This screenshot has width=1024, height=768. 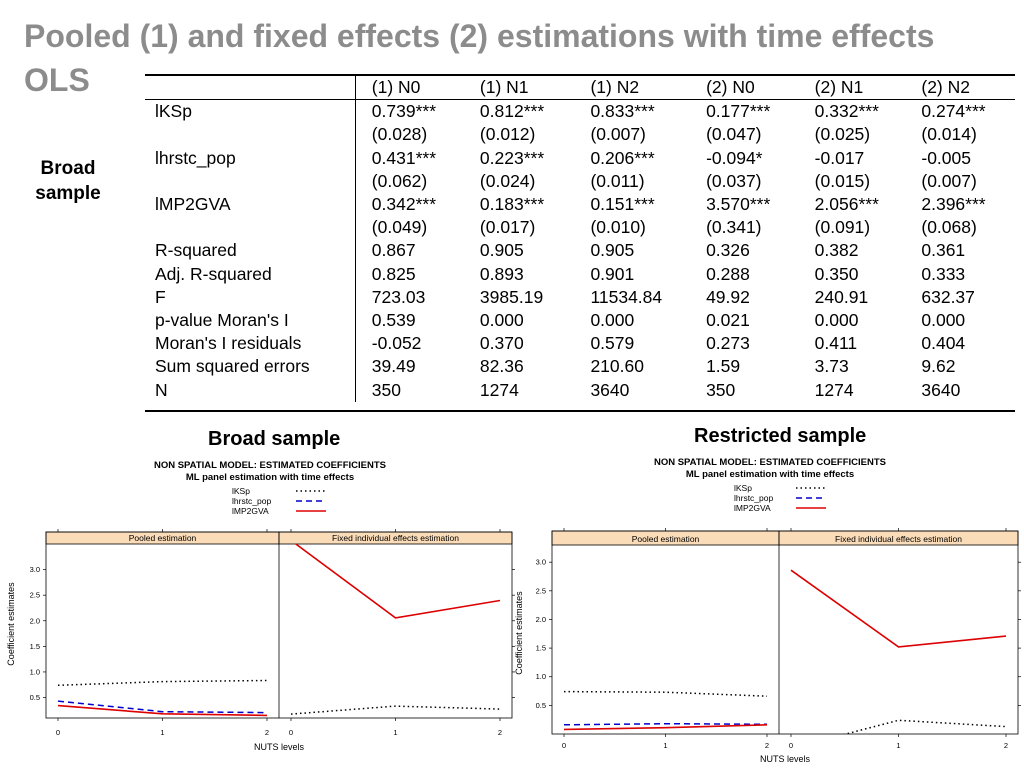 I want to click on table-cell: -0.017, so click(x=839, y=157).